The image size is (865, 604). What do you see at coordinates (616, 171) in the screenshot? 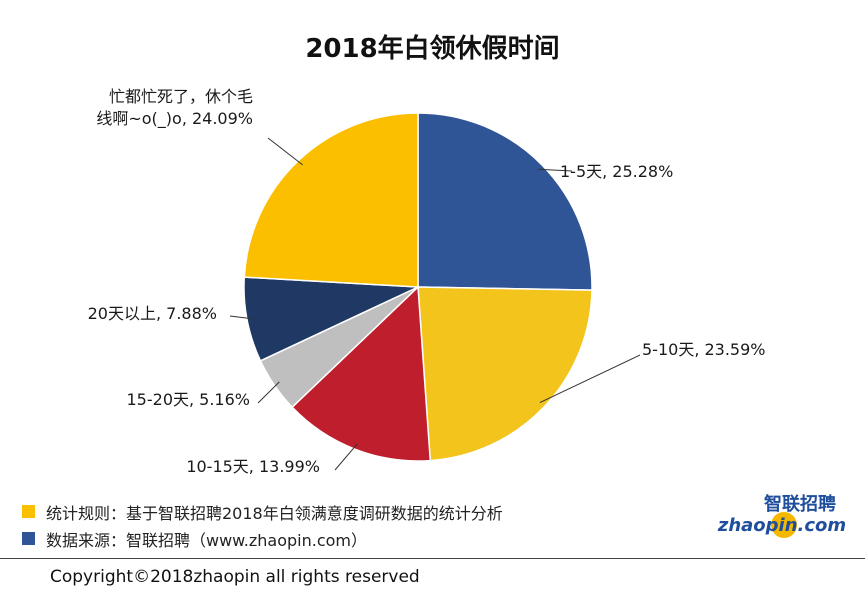
I see `slice-label: 1-5天, 25.28%` at bounding box center [616, 171].